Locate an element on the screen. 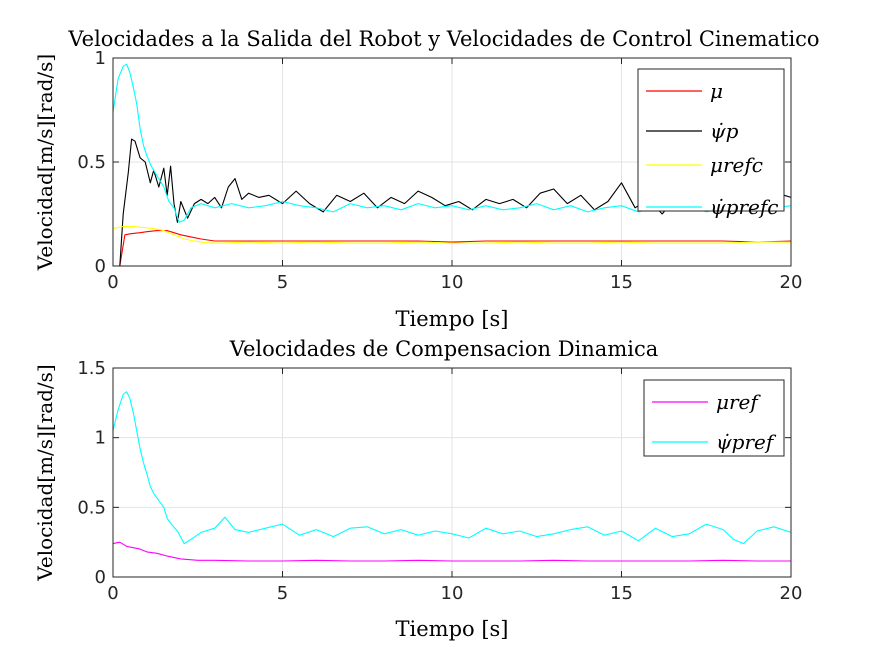  legend-label-2: ψ̇pref is located at coordinates (746, 442).